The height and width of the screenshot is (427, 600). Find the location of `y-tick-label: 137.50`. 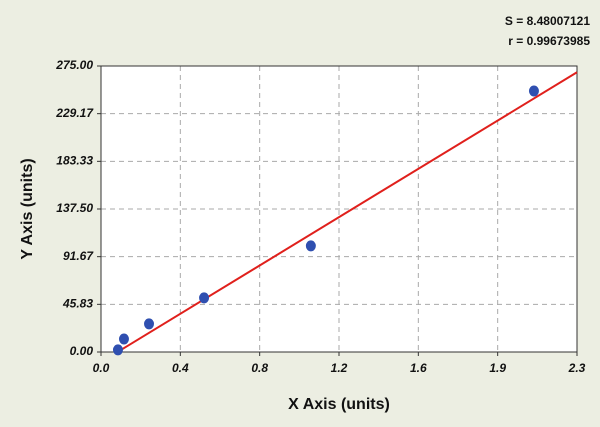

y-tick-label: 137.50 is located at coordinates (74, 208).